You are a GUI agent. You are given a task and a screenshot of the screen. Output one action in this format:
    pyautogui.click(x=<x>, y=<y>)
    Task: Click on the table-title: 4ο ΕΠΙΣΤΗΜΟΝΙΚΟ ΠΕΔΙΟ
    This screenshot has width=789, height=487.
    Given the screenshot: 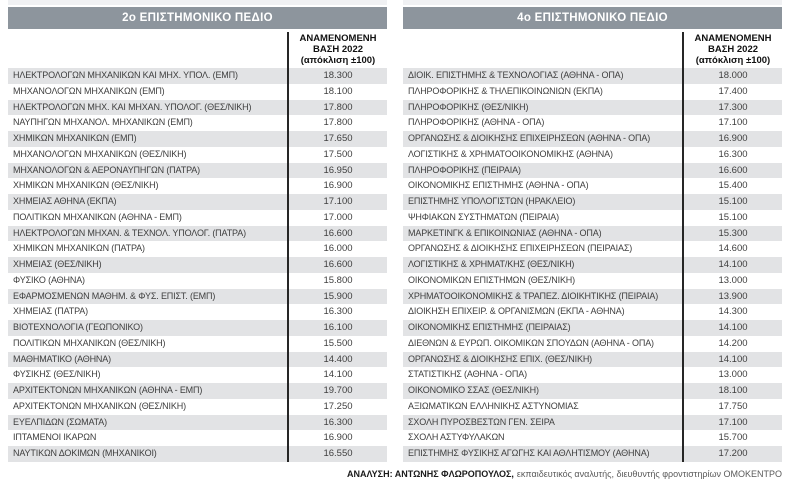 What is the action you would take?
    pyautogui.click(x=592, y=18)
    